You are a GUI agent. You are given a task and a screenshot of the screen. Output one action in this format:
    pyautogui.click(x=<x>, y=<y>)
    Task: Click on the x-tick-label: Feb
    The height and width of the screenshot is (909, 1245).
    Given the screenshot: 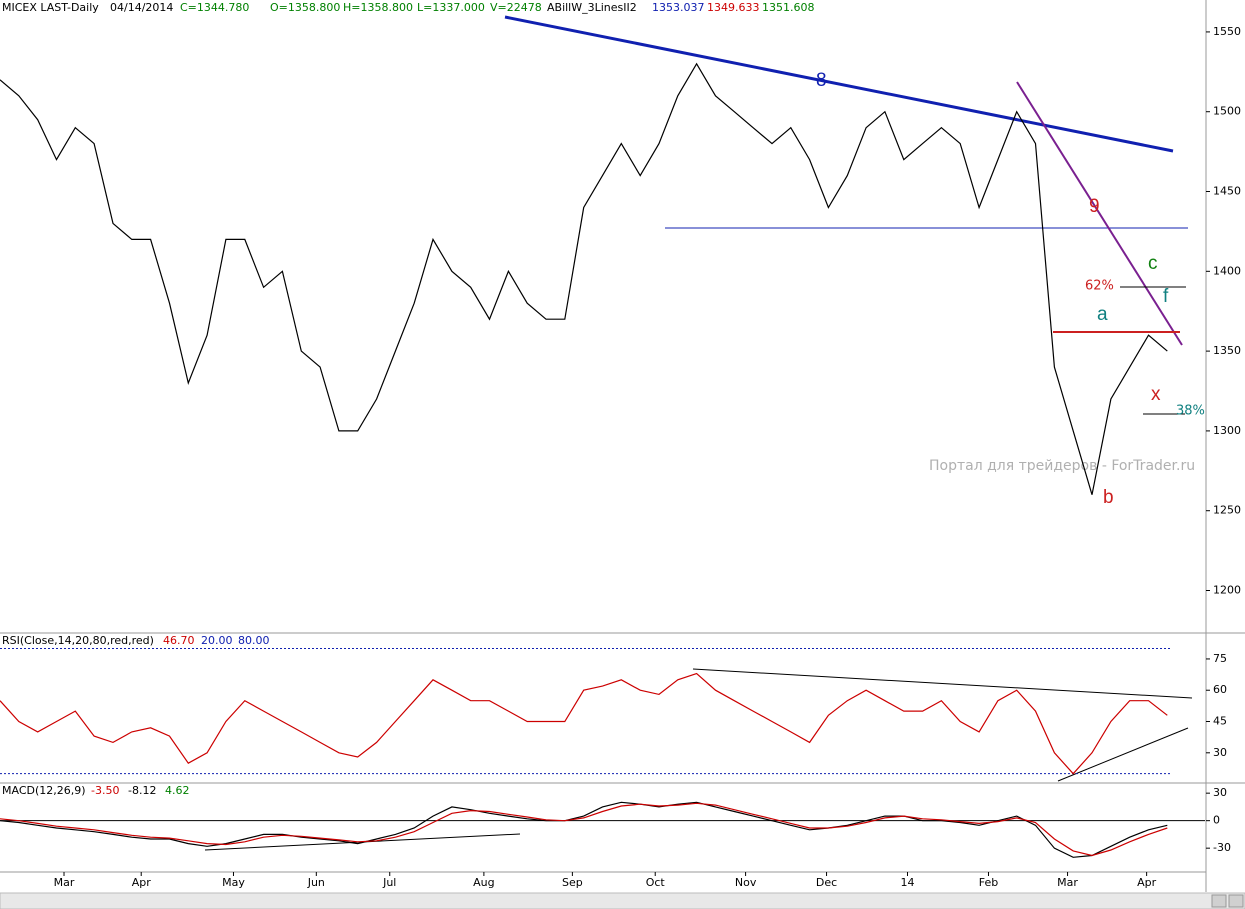 What is the action you would take?
    pyautogui.click(x=988, y=882)
    